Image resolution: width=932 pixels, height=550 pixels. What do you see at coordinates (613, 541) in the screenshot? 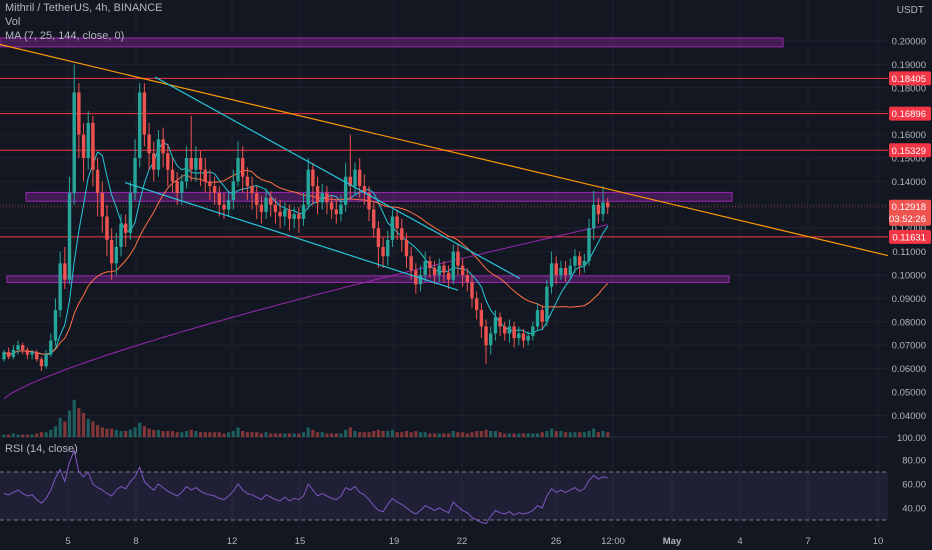
I see `time-tick-label: 12:00` at bounding box center [613, 541].